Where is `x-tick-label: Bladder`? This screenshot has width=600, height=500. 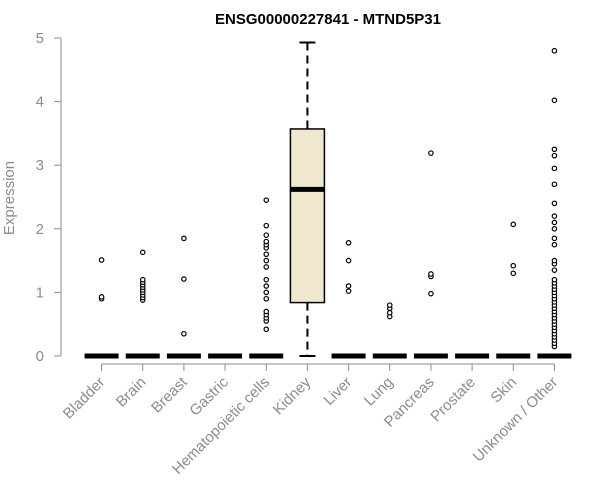
x-tick-label: Bladder is located at coordinates (84, 398).